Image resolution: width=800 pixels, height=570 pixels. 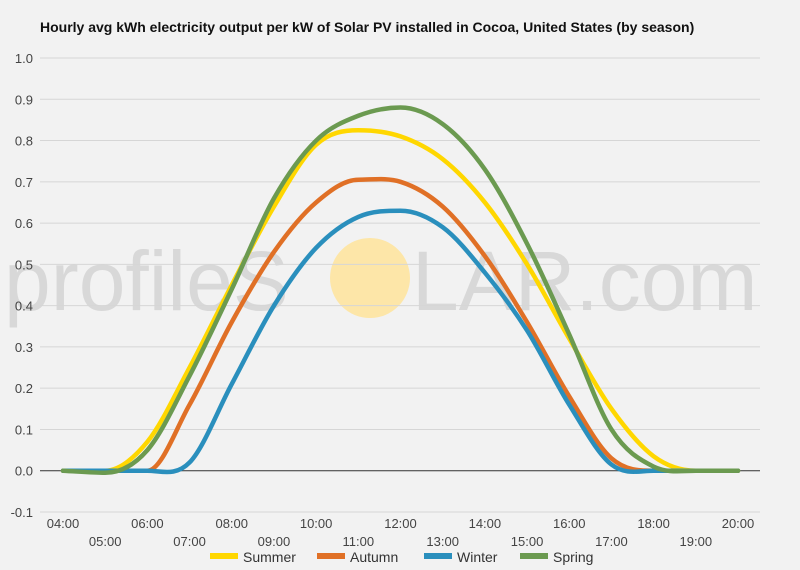 I want to click on x-tick-label: 19:00, so click(x=696, y=541).